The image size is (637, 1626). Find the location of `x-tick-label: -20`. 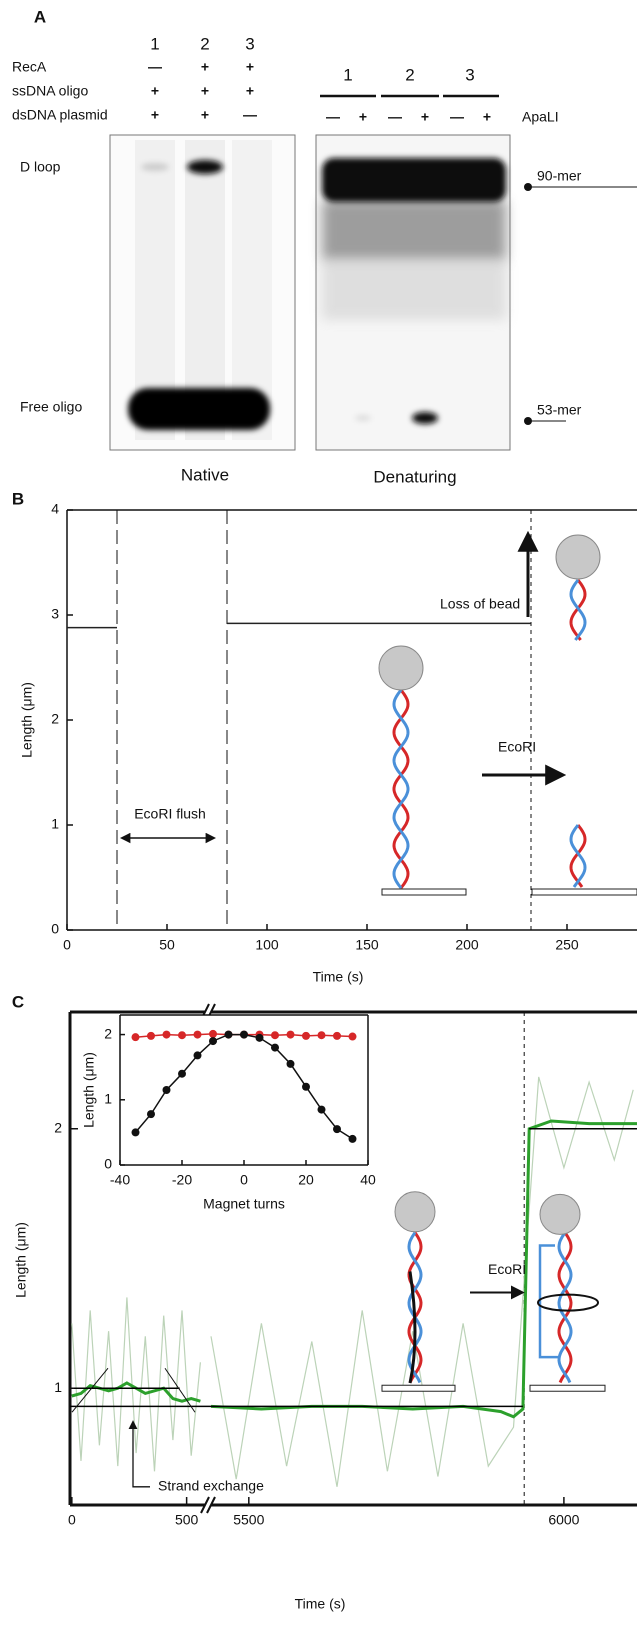

x-tick-label: -20 is located at coordinates (182, 1180).